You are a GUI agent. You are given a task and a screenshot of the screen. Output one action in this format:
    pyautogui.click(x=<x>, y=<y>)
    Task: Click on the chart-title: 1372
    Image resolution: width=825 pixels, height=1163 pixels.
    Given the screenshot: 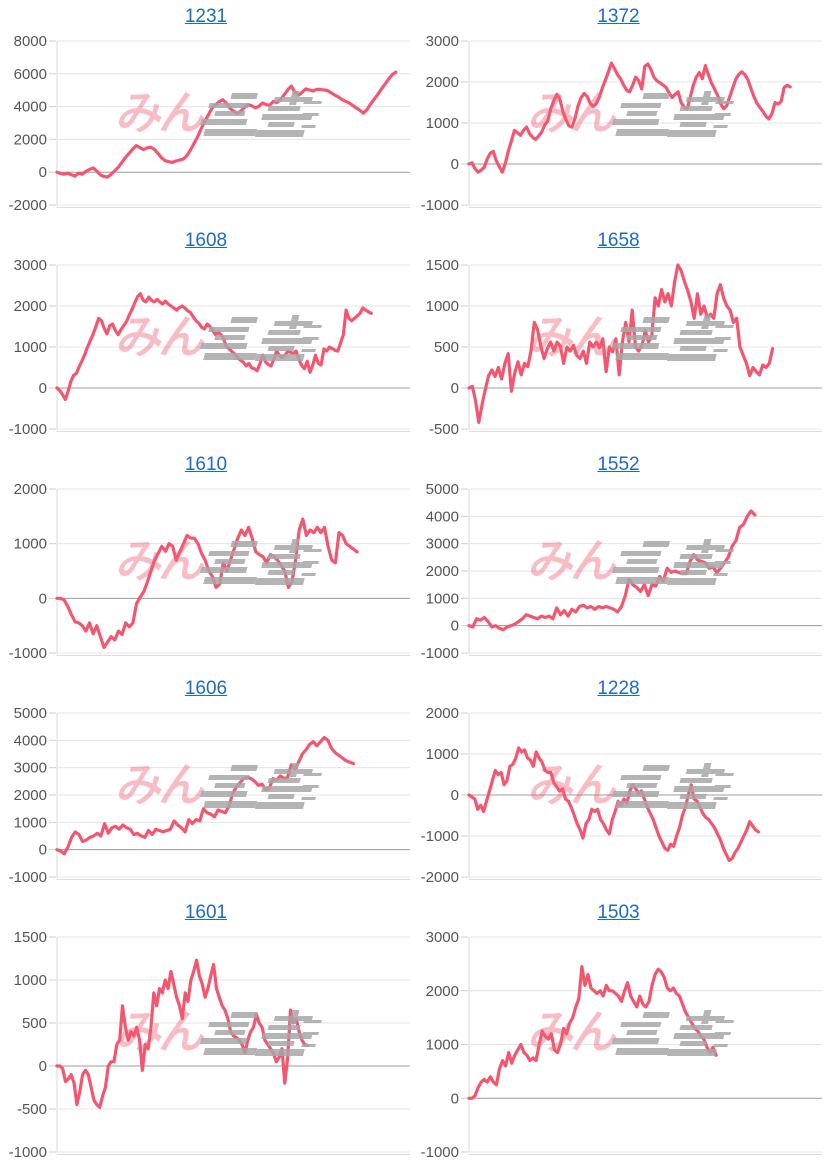 What is the action you would take?
    pyautogui.click(x=618, y=16)
    